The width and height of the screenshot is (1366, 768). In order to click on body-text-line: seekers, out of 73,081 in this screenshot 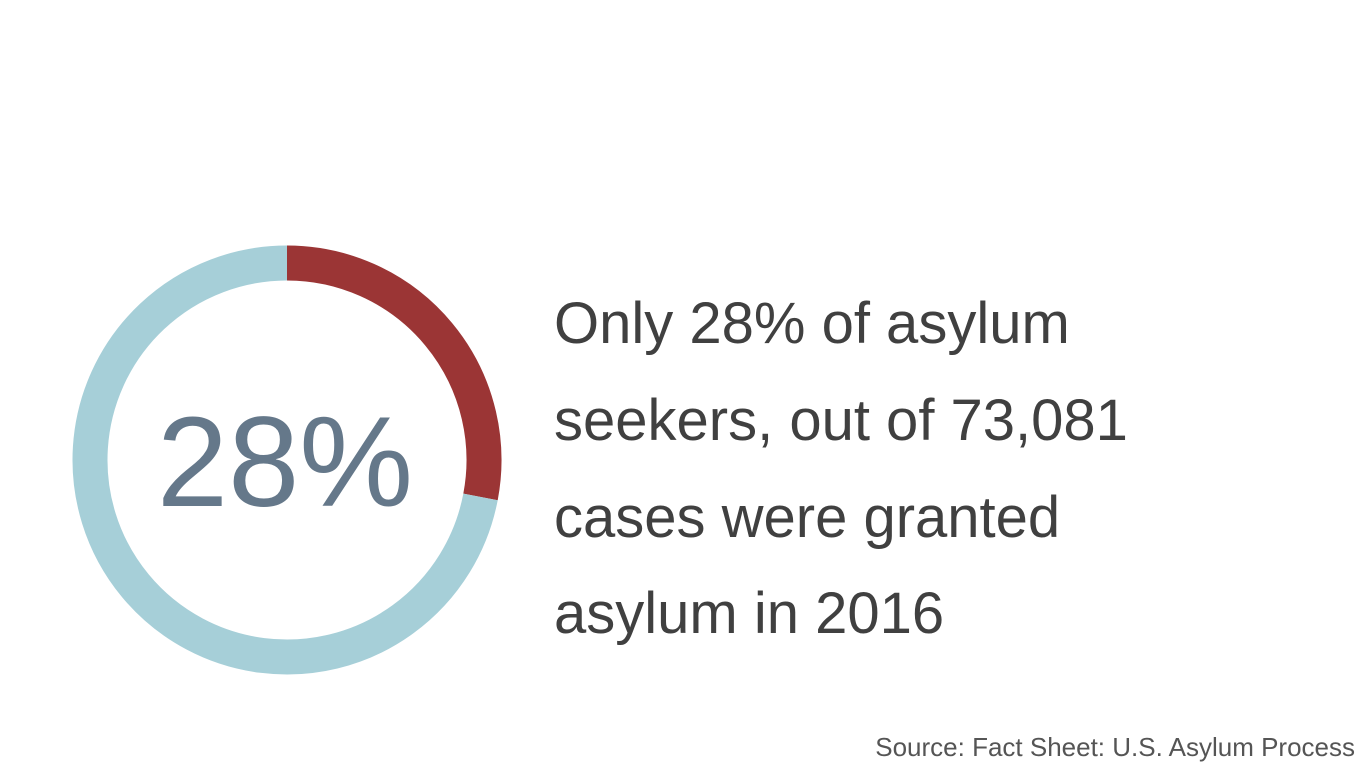, I will do `click(841, 420)`.